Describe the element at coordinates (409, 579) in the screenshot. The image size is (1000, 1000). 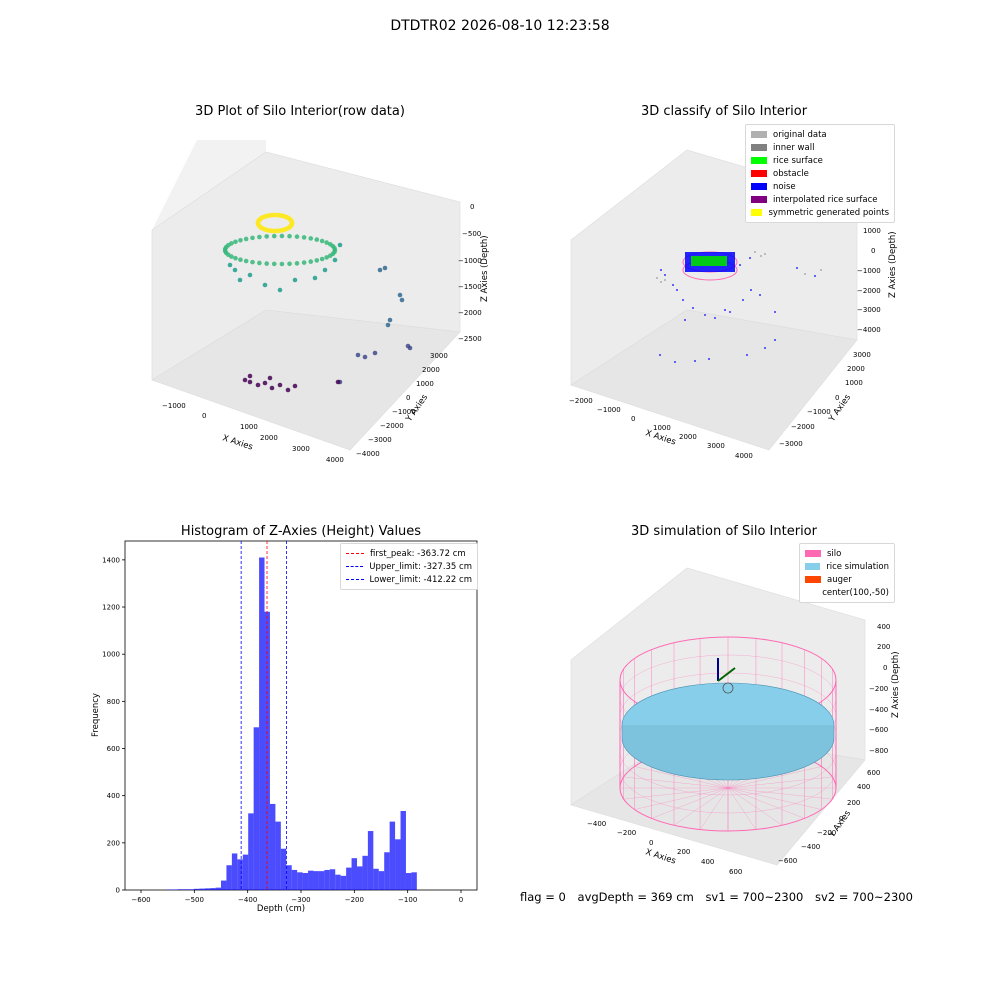
I see `legend-item: Lower_limit: -412.22 cm` at that location.